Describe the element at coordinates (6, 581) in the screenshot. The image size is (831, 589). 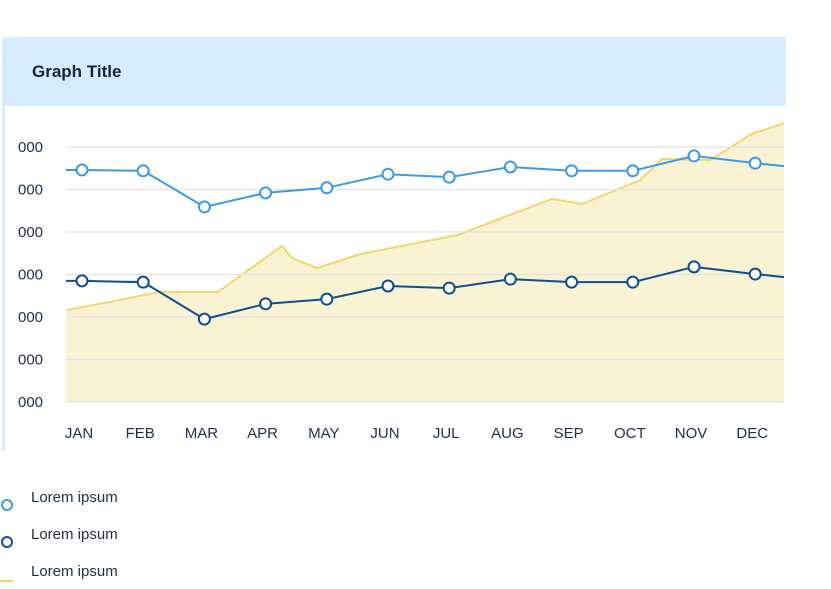
I see `line-swatch-icon` at that location.